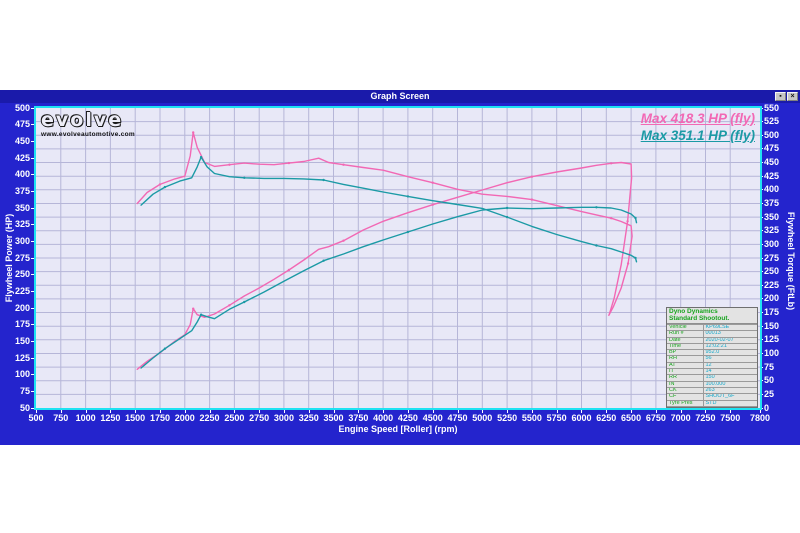  What do you see at coordinates (17, 341) in the screenshot?
I see `hp-tick-label: 150` at bounding box center [17, 341].